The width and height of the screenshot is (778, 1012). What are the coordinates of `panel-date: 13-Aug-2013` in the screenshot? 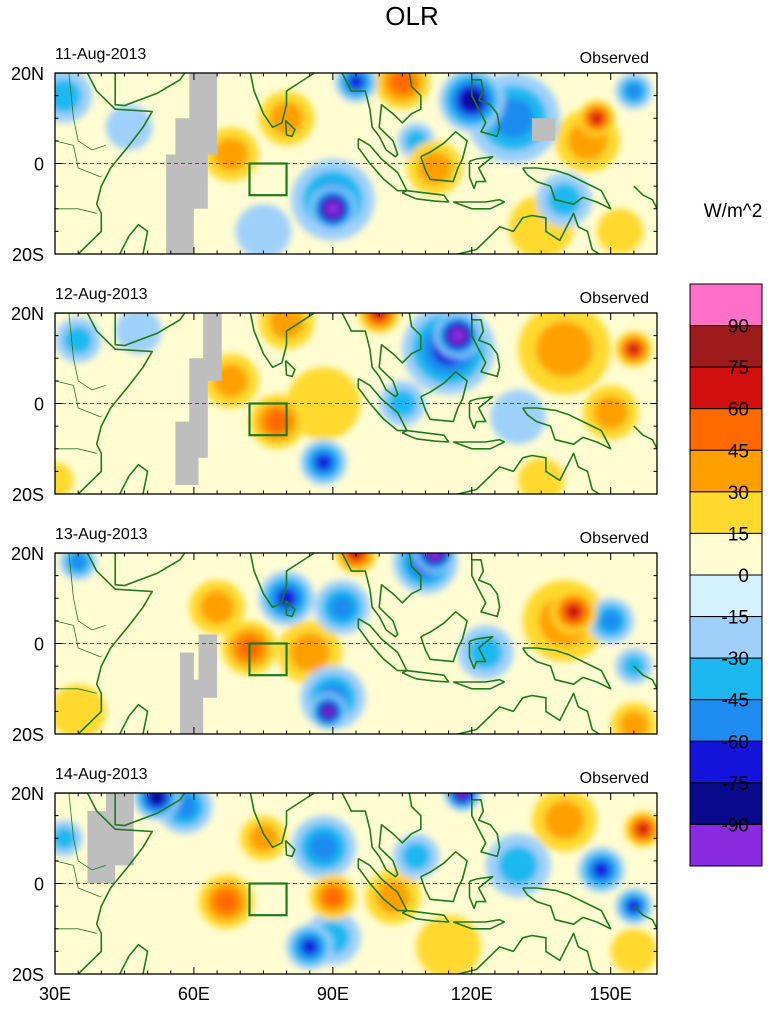 It's located at (101, 534).